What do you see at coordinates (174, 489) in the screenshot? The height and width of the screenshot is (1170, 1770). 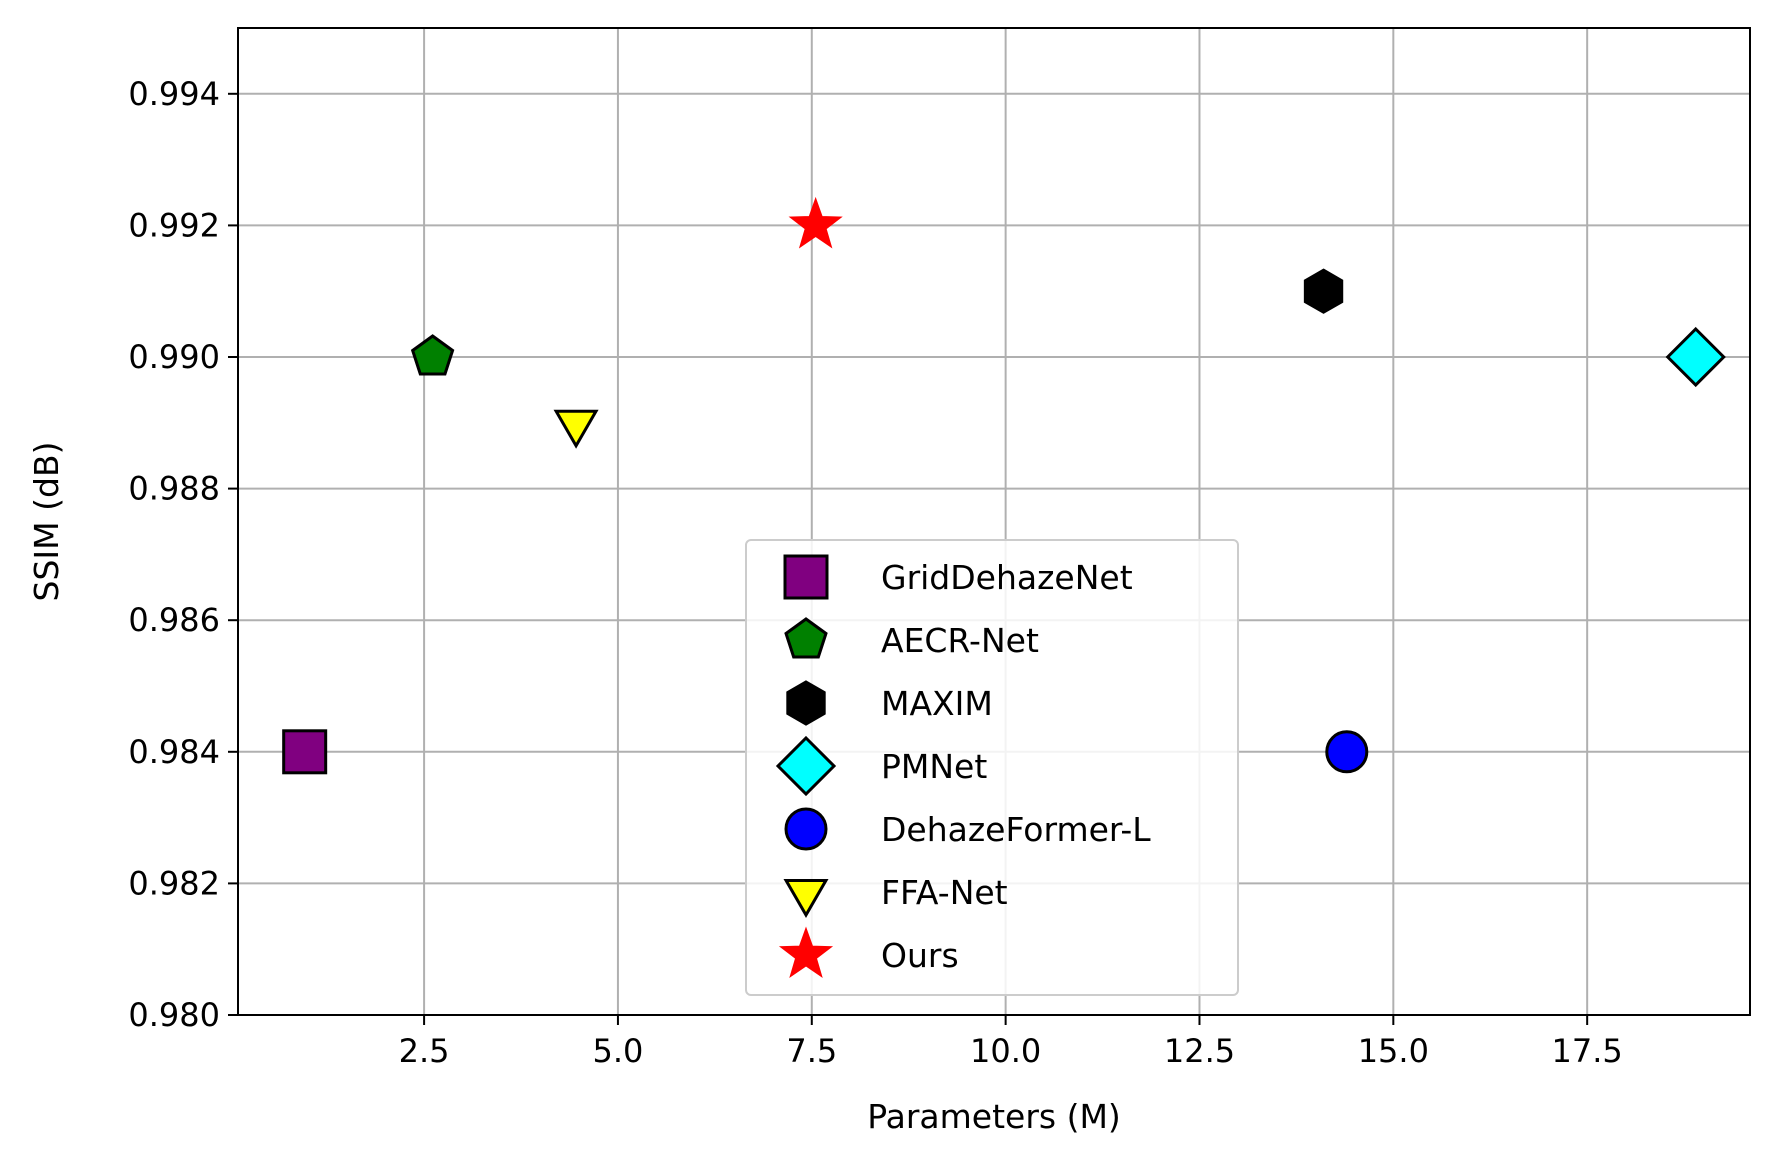 I see `y-tick-label: 0.988` at bounding box center [174, 489].